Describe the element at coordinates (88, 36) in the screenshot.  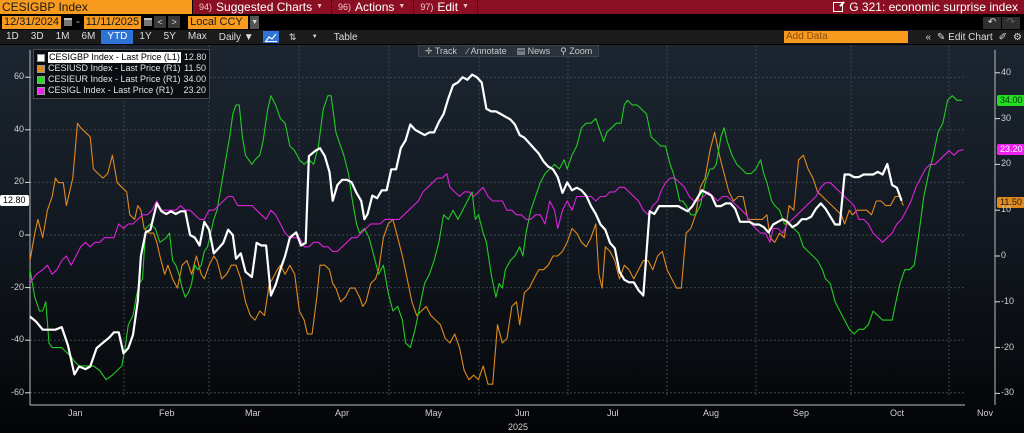
I see `range-button-6m: 6M` at that location.